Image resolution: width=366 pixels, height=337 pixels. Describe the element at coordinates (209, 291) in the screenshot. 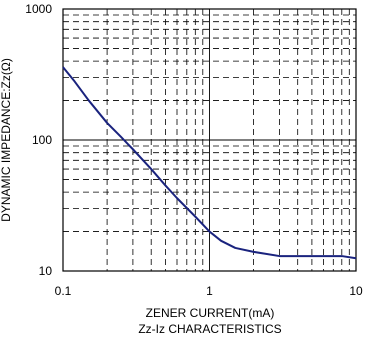

I see `x-tick-label: 1` at that location.